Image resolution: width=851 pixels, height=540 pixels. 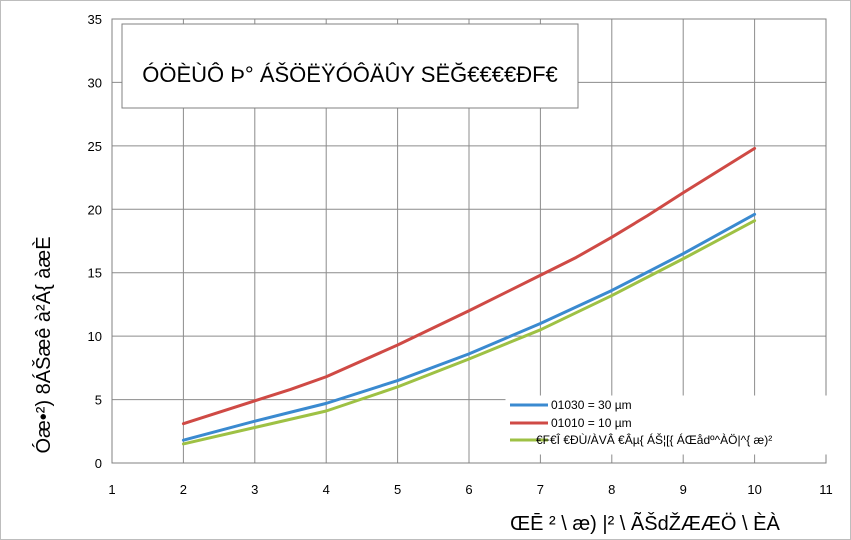 I want to click on y-tick-label: 20, so click(x=95, y=209).